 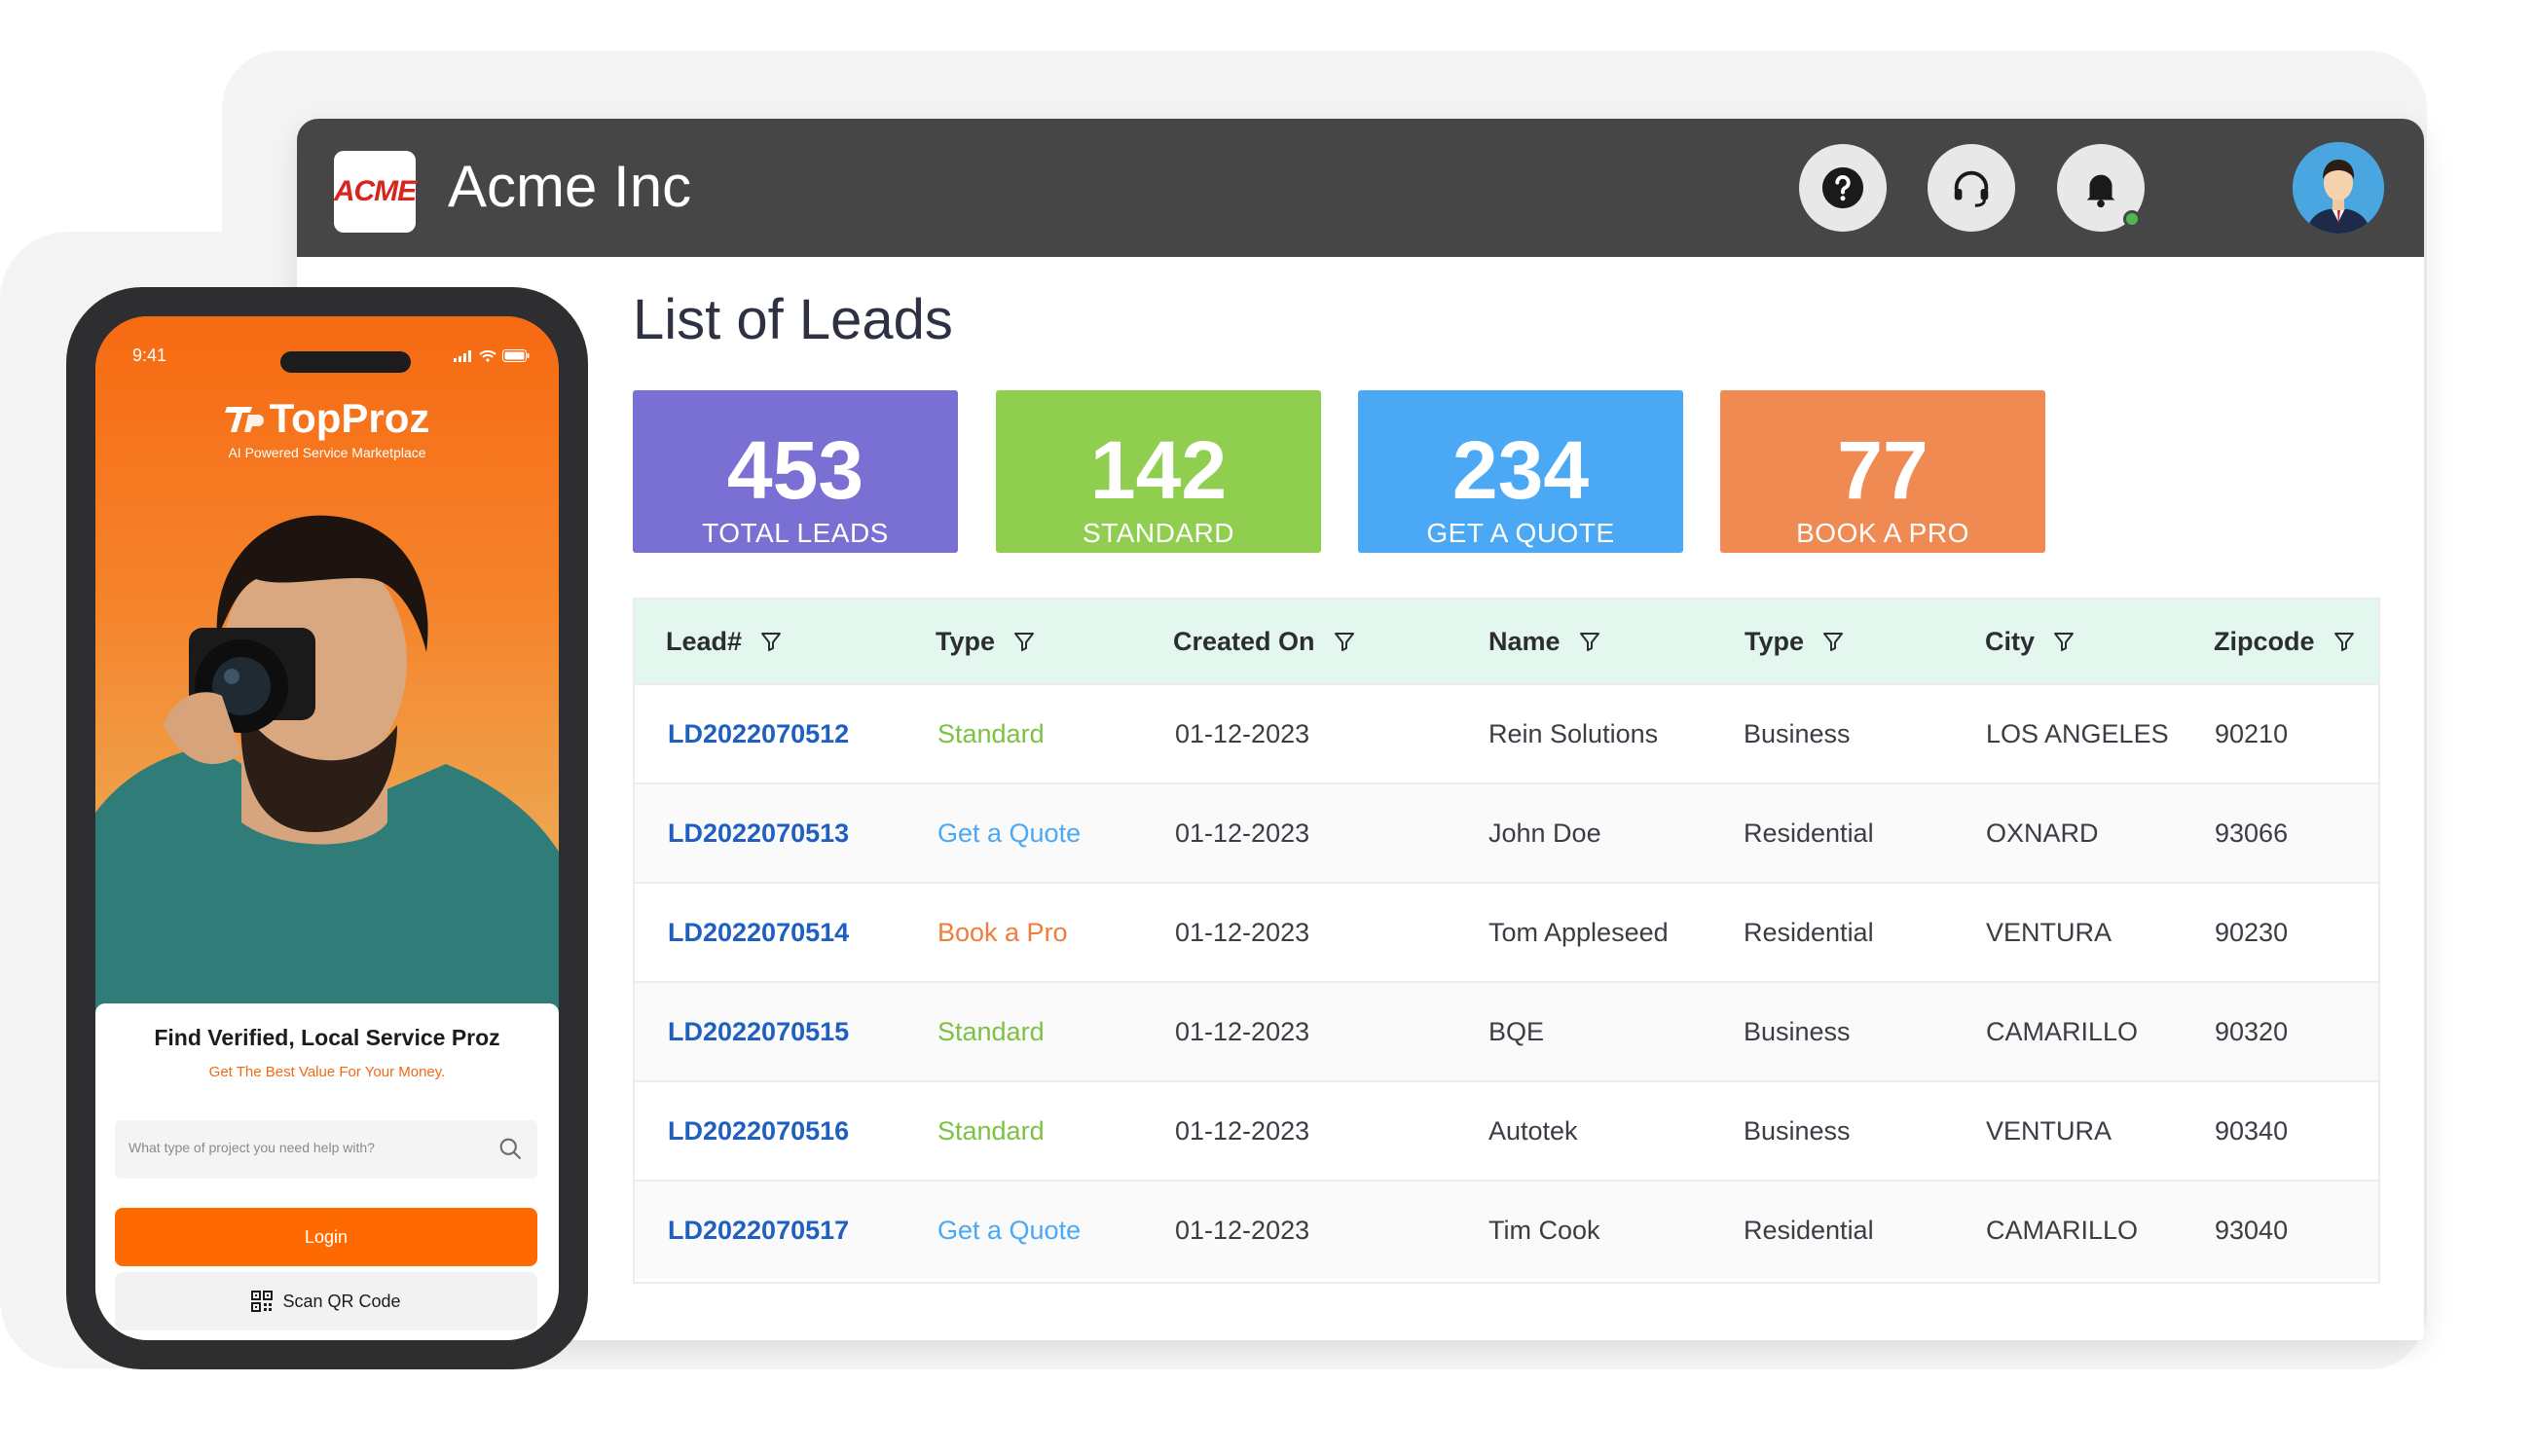 I want to click on stat-value: 142, so click(x=1158, y=470).